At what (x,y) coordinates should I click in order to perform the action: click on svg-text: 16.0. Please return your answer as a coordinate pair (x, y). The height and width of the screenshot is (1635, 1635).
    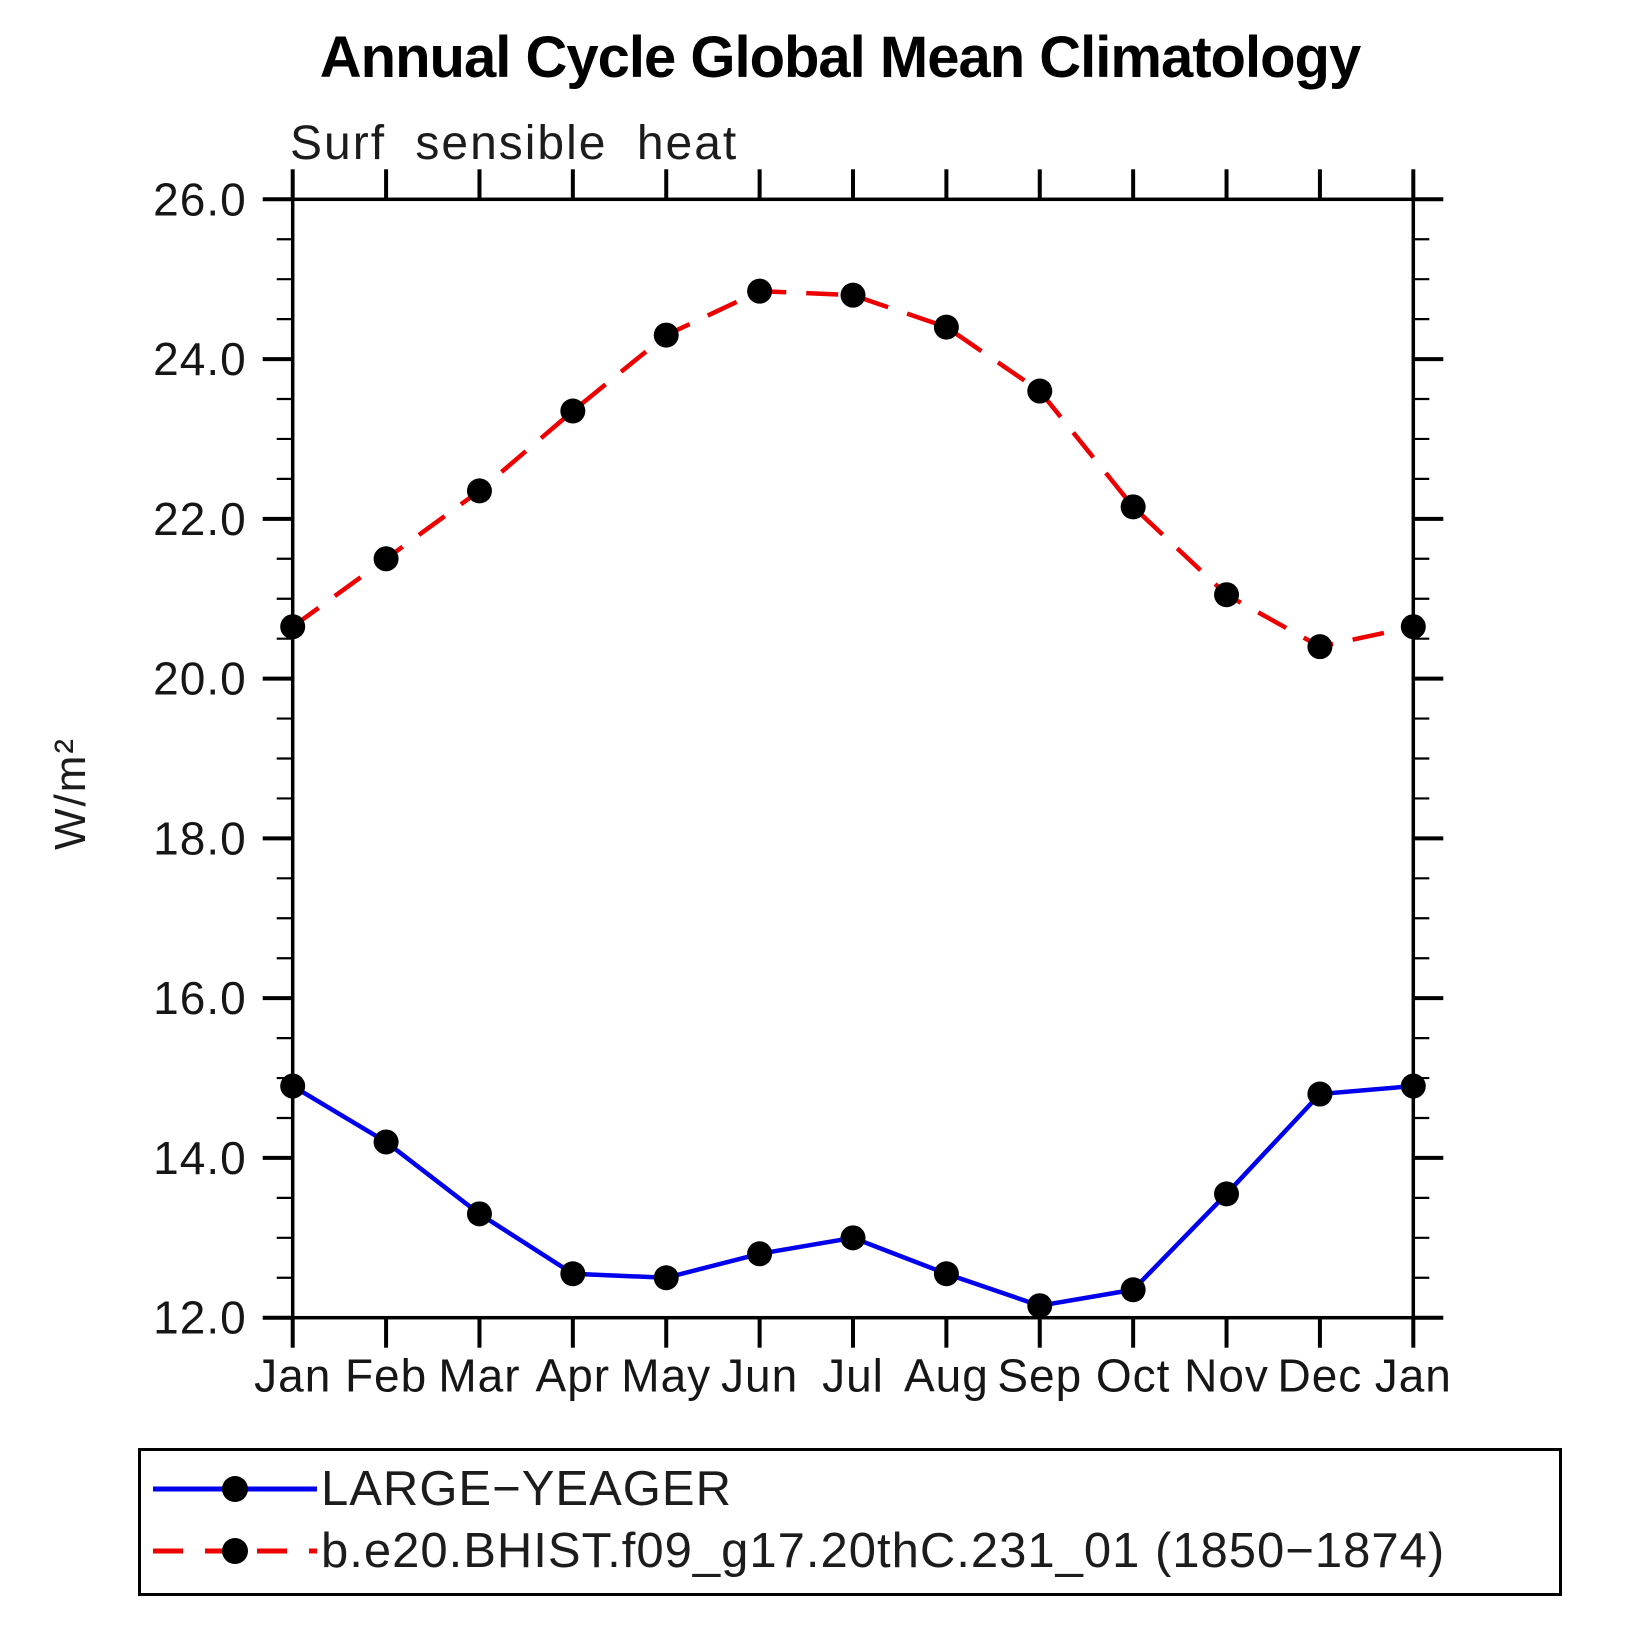
    Looking at the image, I should click on (200, 998).